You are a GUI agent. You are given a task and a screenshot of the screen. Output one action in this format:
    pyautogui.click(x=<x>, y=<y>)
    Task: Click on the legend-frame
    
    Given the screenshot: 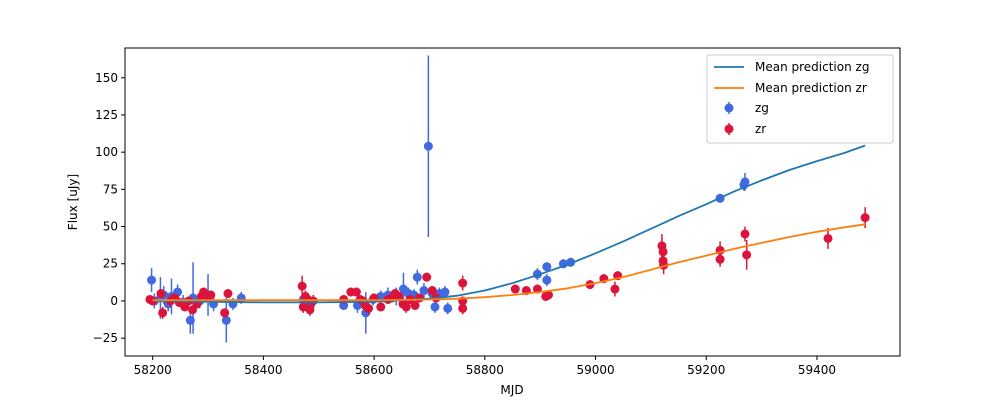 What is the action you would take?
    pyautogui.click(x=800, y=99)
    